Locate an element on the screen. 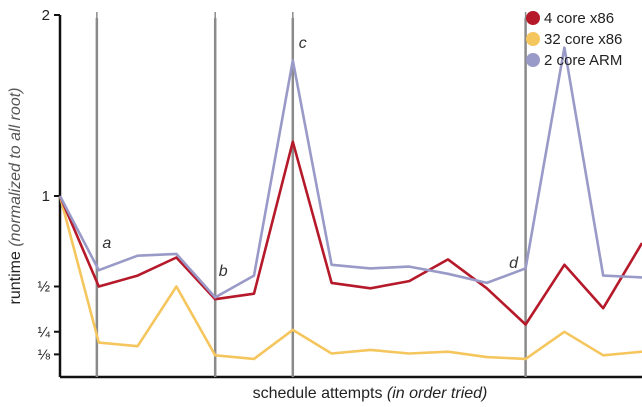 The width and height of the screenshot is (642, 407). legend: 4 core x86 32 core x86 2 core ARM is located at coordinates (574, 39).